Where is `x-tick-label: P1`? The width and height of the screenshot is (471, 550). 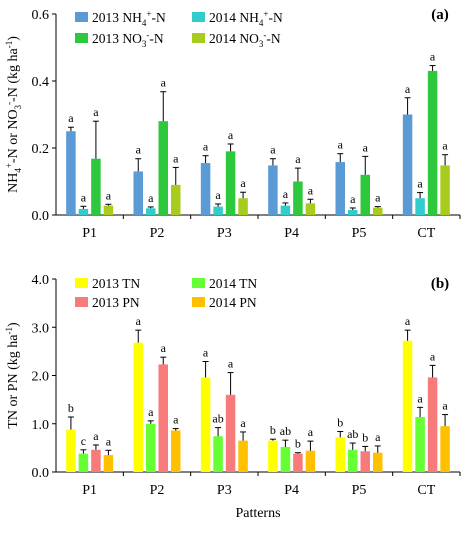 x-tick-label: P1 is located at coordinates (89, 490).